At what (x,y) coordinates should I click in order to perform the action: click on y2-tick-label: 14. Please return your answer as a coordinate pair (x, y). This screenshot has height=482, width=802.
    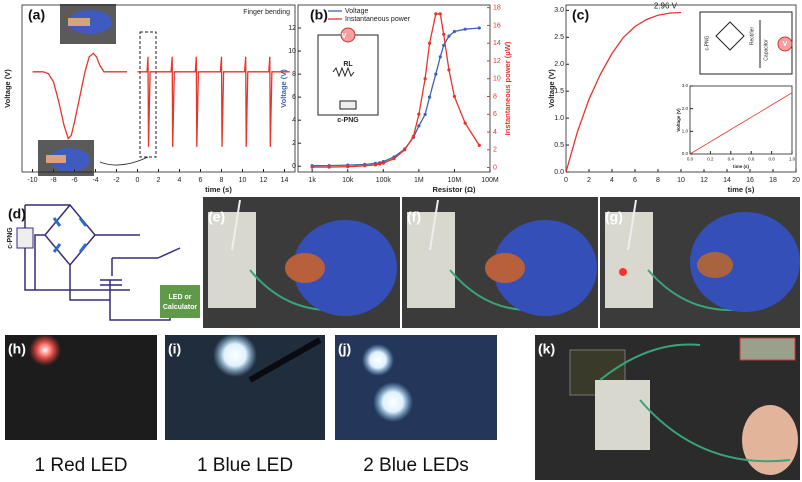
    Looking at the image, I should click on (497, 43).